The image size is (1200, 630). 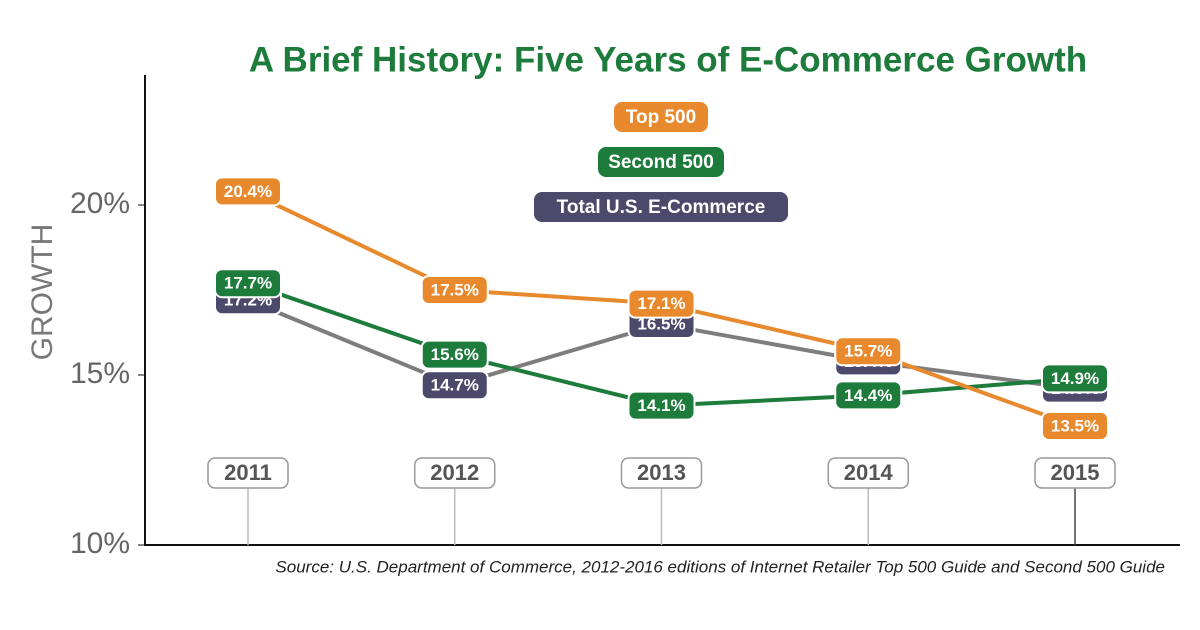 I want to click on data-label: 14.4%, so click(x=868, y=395).